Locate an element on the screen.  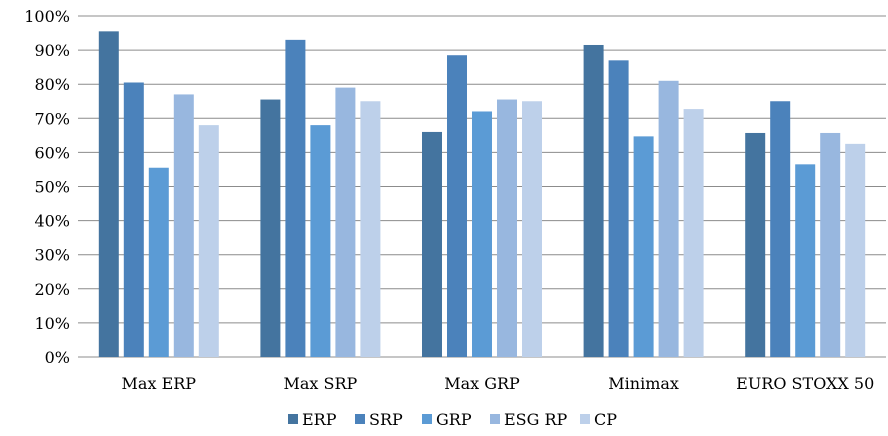
y-axis-ticks: 0% 10% 20% 30% 40% 50% 60% 70% 80% 90% 100% is located at coordinates (47, 187).